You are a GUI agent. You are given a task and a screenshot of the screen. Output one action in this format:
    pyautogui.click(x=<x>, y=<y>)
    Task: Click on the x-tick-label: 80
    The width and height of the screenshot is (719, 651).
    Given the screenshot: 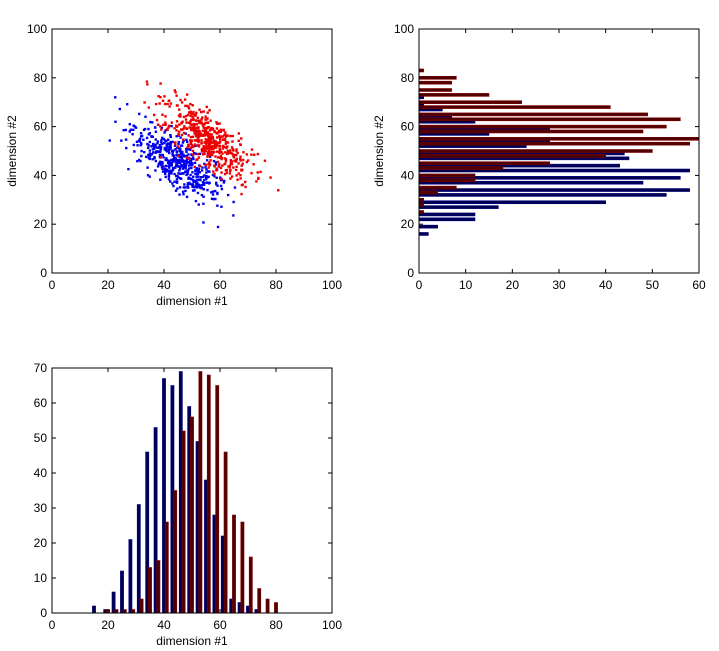 What is the action you would take?
    pyautogui.click(x=276, y=285)
    